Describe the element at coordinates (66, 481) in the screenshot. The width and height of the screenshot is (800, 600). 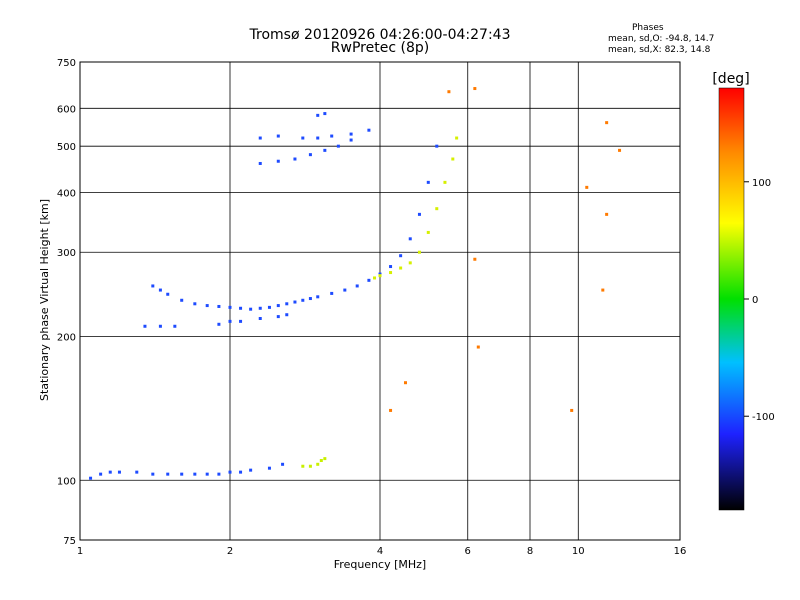
I see `y-tick-label: 100` at that location.